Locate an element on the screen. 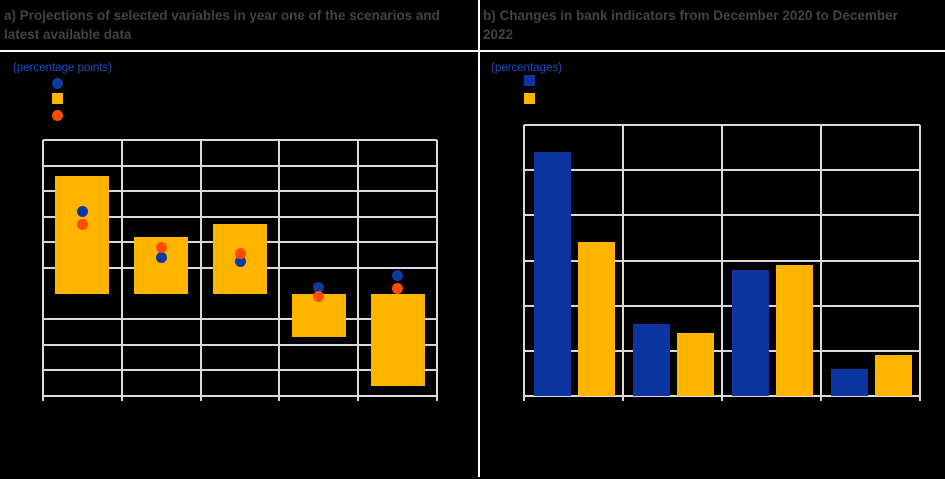 The width and height of the screenshot is (945, 479). legend-marker-orange-dot-icon is located at coordinates (57, 115).